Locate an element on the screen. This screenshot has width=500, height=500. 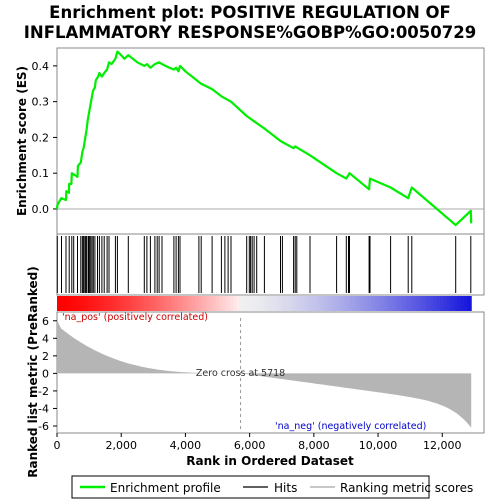
es-y-axis-label: Enrichment score (ES) is located at coordinates (22, 141).